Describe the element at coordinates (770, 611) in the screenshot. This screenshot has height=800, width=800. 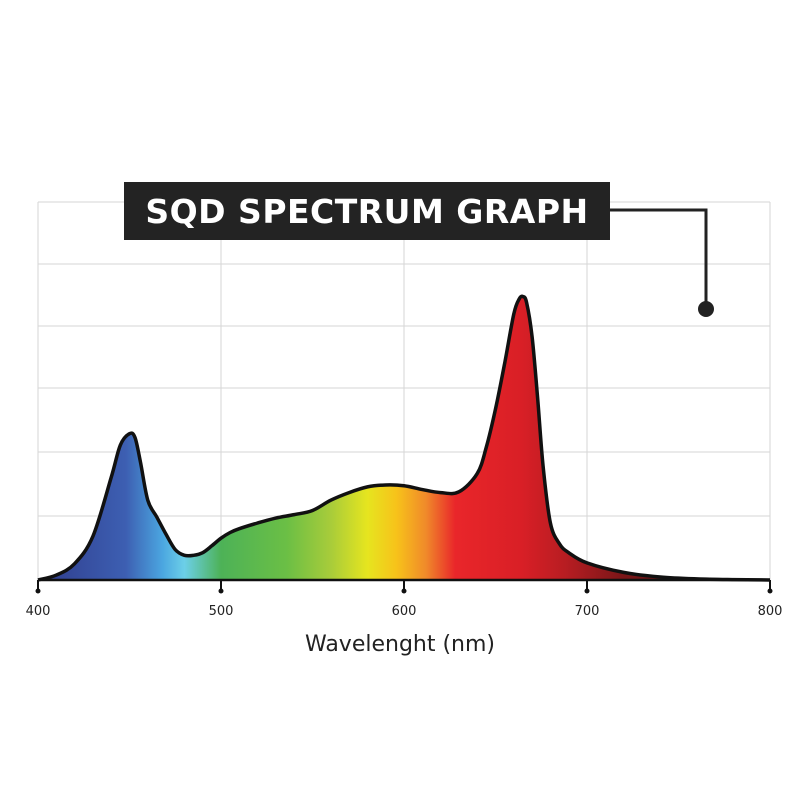
I see `x-tick-label: 800` at that location.